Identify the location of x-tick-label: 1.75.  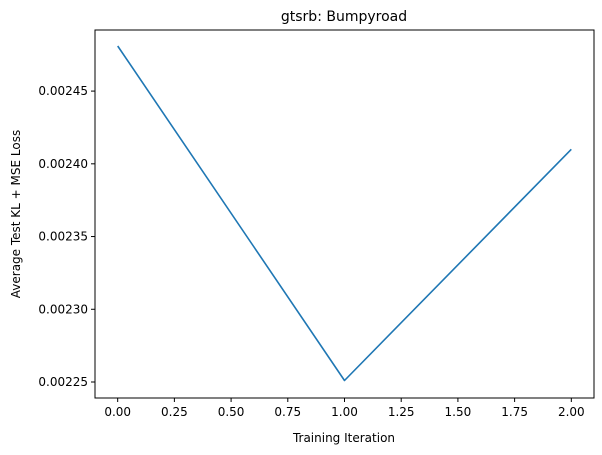
(514, 412).